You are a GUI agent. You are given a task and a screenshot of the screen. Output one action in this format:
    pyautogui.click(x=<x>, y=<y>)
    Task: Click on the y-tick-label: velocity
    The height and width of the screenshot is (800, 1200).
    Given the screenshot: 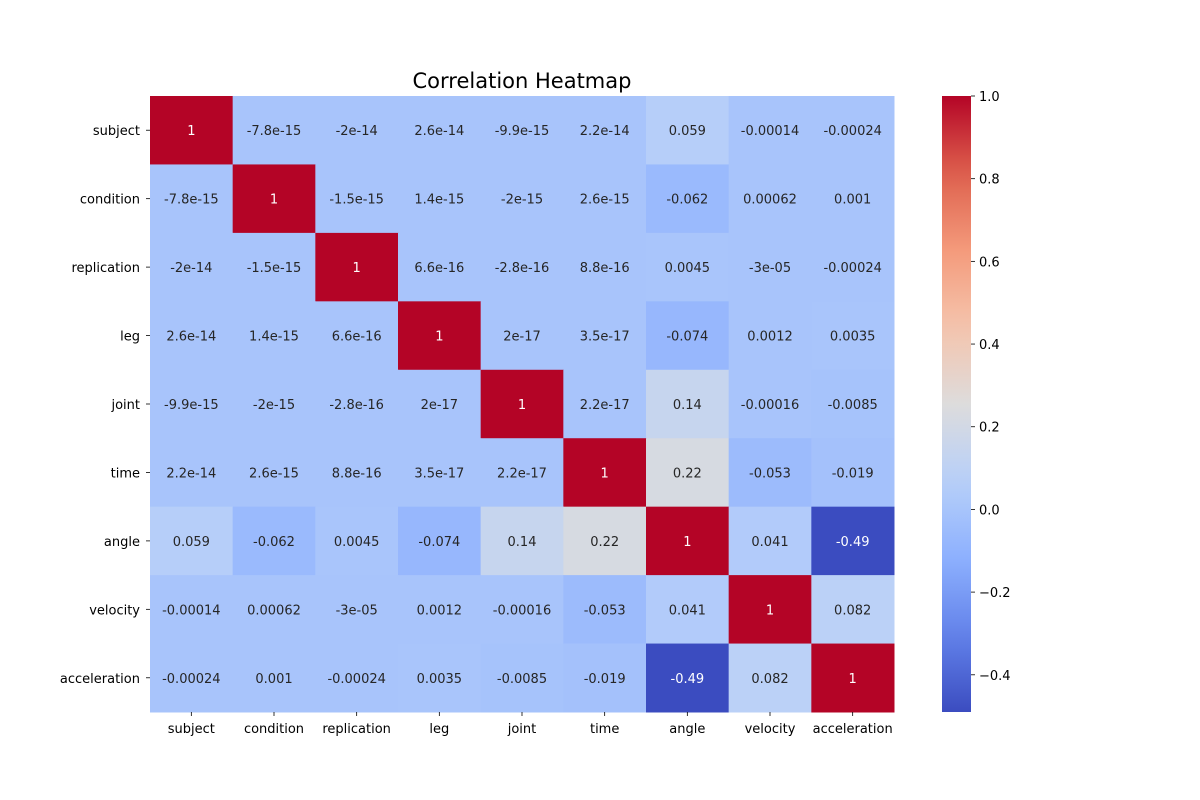 What is the action you would take?
    pyautogui.click(x=114, y=610)
    